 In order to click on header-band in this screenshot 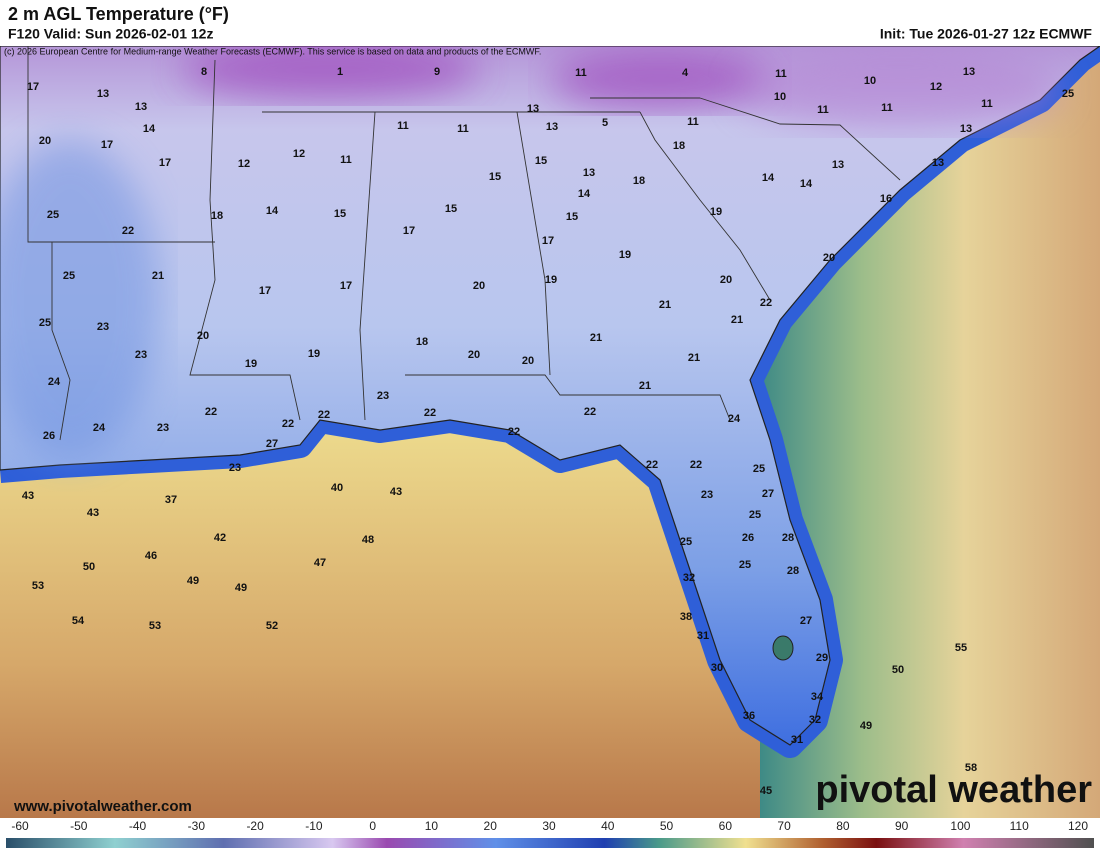, I will do `click(550, 23)`.